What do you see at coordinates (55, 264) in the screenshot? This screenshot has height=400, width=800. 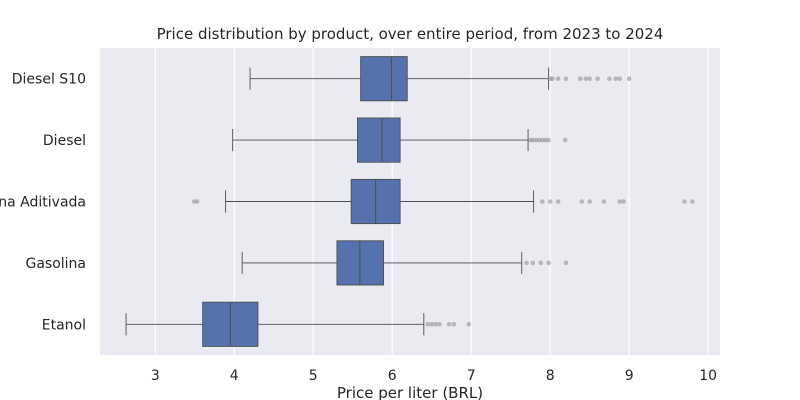 I see `y-tick-label-gasolina: Gasolina` at bounding box center [55, 264].